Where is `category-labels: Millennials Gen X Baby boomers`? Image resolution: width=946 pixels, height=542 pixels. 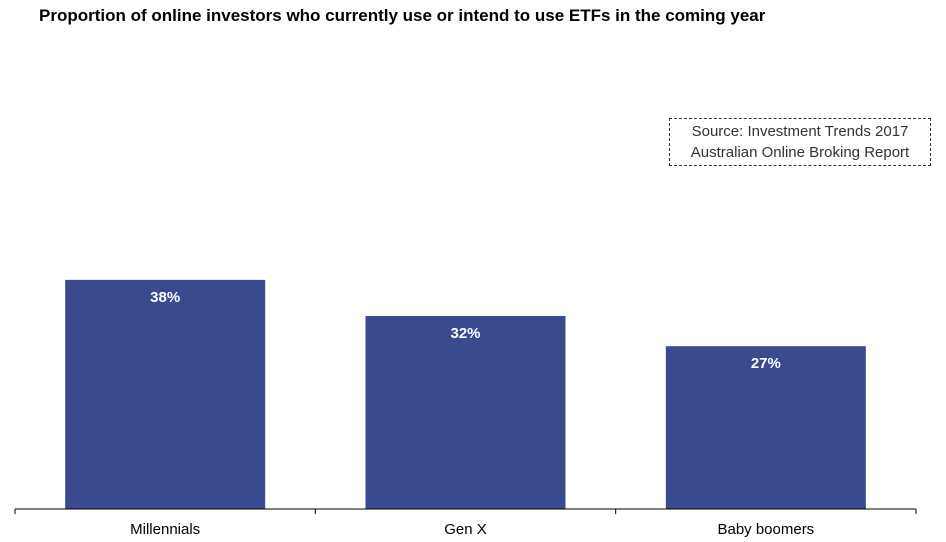 category-labels: Millennials Gen X Baby boomers is located at coordinates (472, 529).